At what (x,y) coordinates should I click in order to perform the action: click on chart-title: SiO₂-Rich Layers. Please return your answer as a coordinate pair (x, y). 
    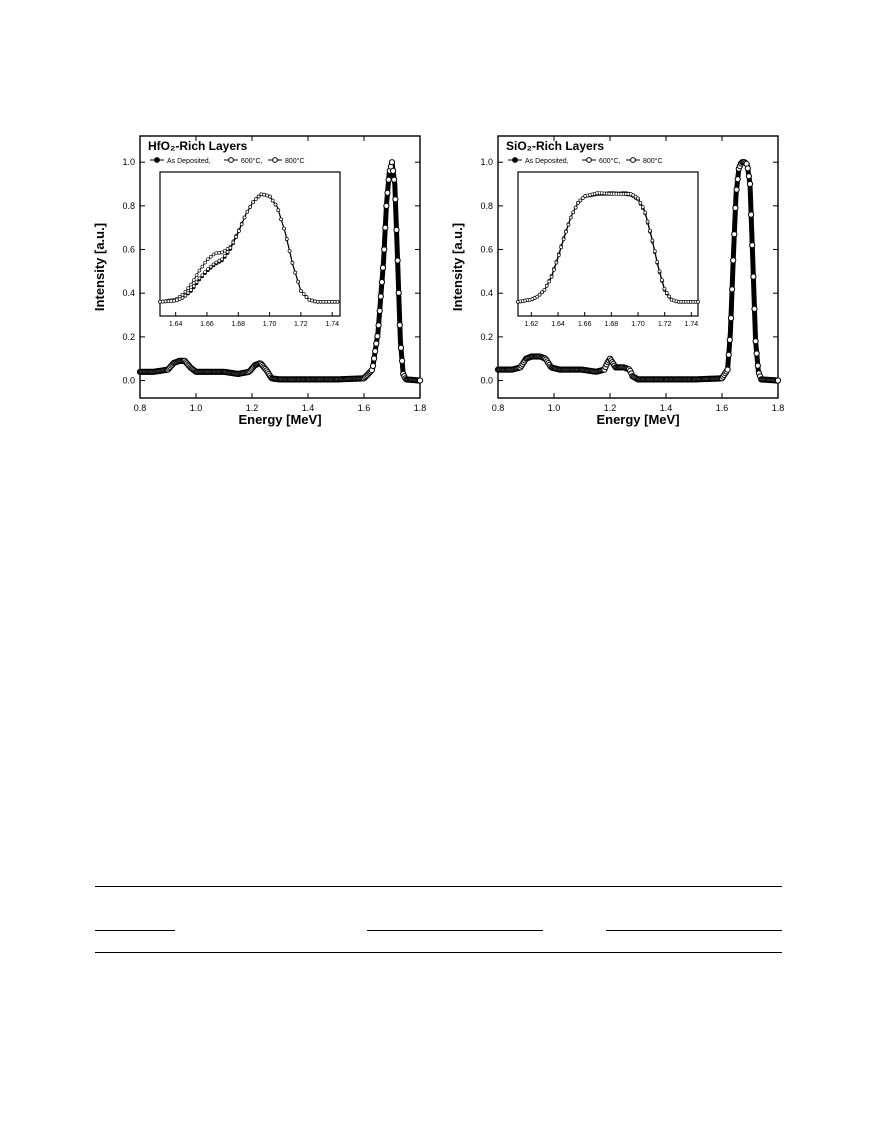
    Looking at the image, I should click on (555, 146).